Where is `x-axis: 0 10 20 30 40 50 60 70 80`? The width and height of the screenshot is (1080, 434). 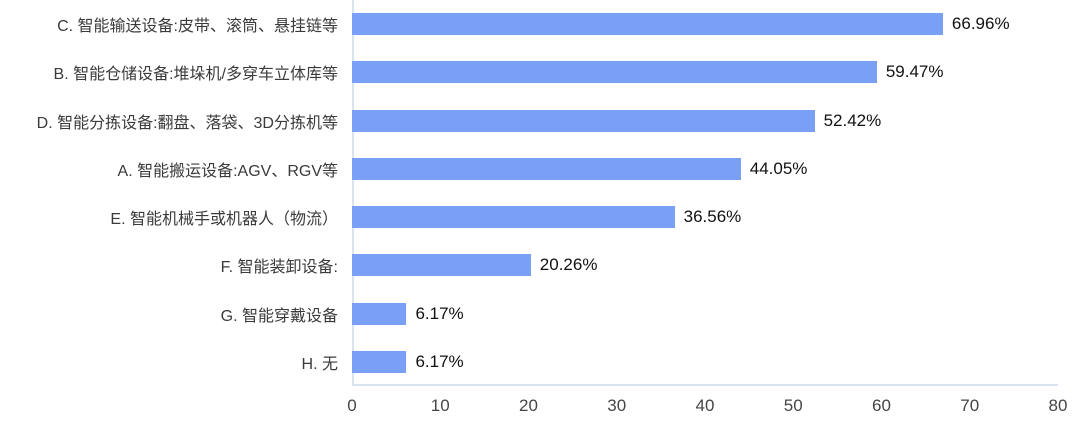
x-axis: 0 10 20 30 40 50 60 70 80 is located at coordinates (707, 410).